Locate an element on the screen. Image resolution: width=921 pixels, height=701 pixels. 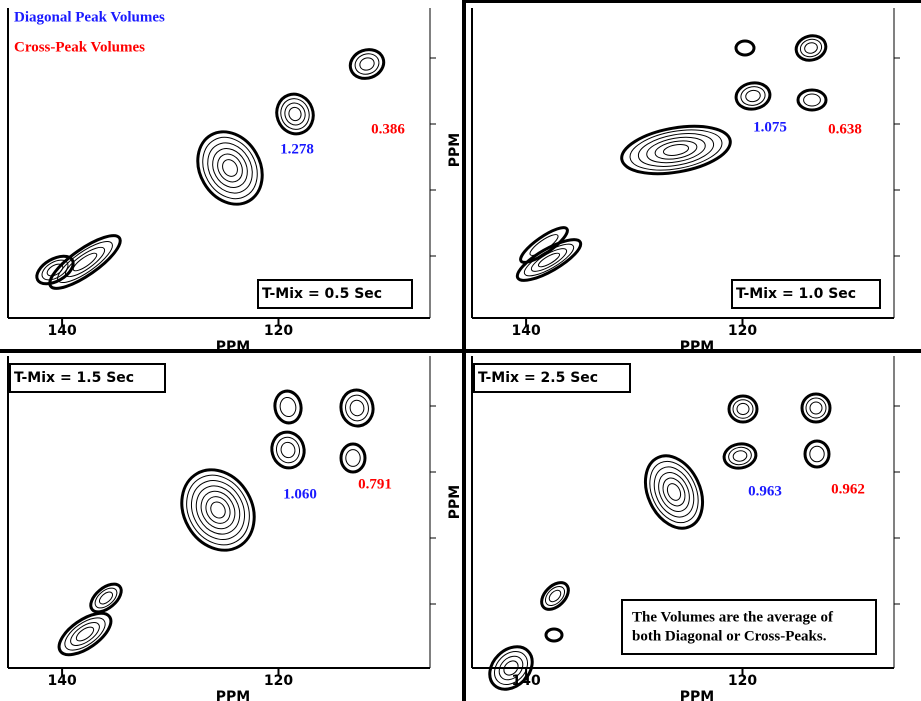
value-label: 0.962 is located at coordinates (848, 489).